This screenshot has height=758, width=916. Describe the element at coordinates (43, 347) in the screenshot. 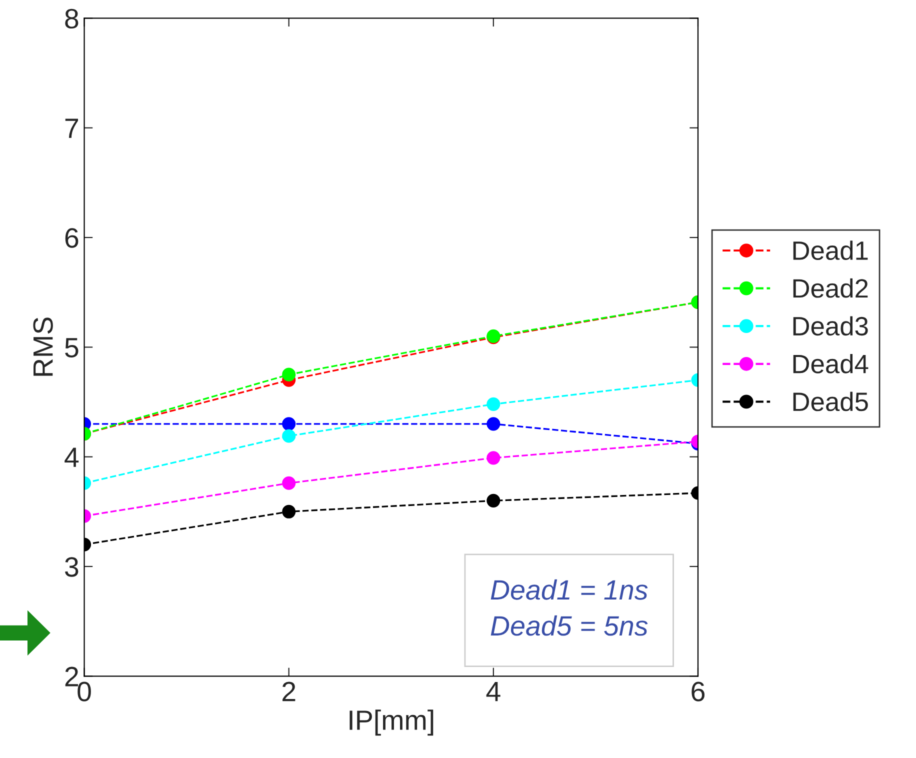

I see `y-axis-title: RMS` at that location.